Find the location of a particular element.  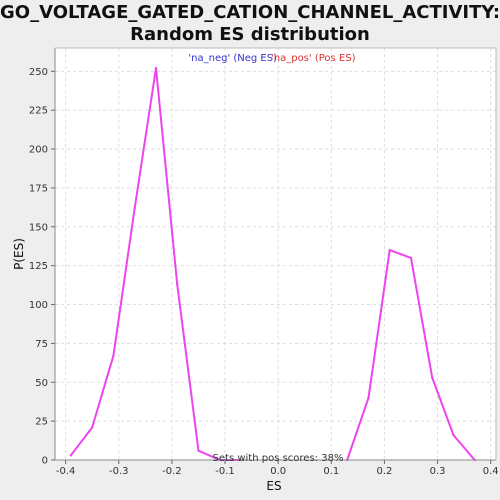

y-tick-label: 175 is located at coordinates (38, 188).